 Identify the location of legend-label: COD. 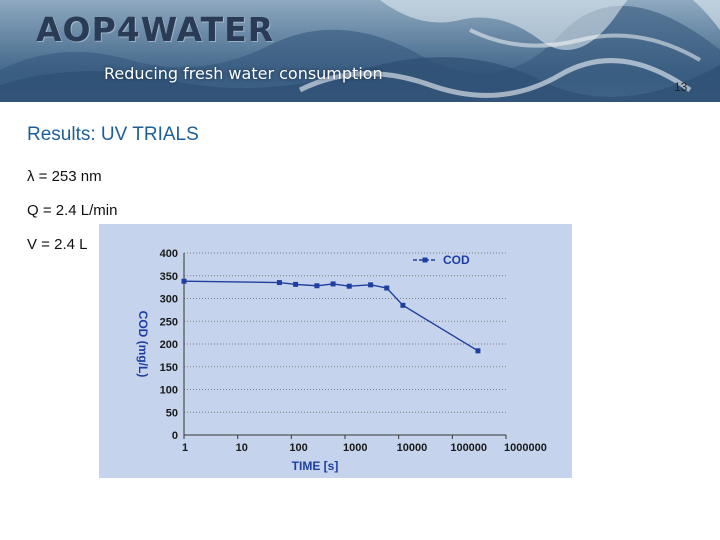
(456, 260).